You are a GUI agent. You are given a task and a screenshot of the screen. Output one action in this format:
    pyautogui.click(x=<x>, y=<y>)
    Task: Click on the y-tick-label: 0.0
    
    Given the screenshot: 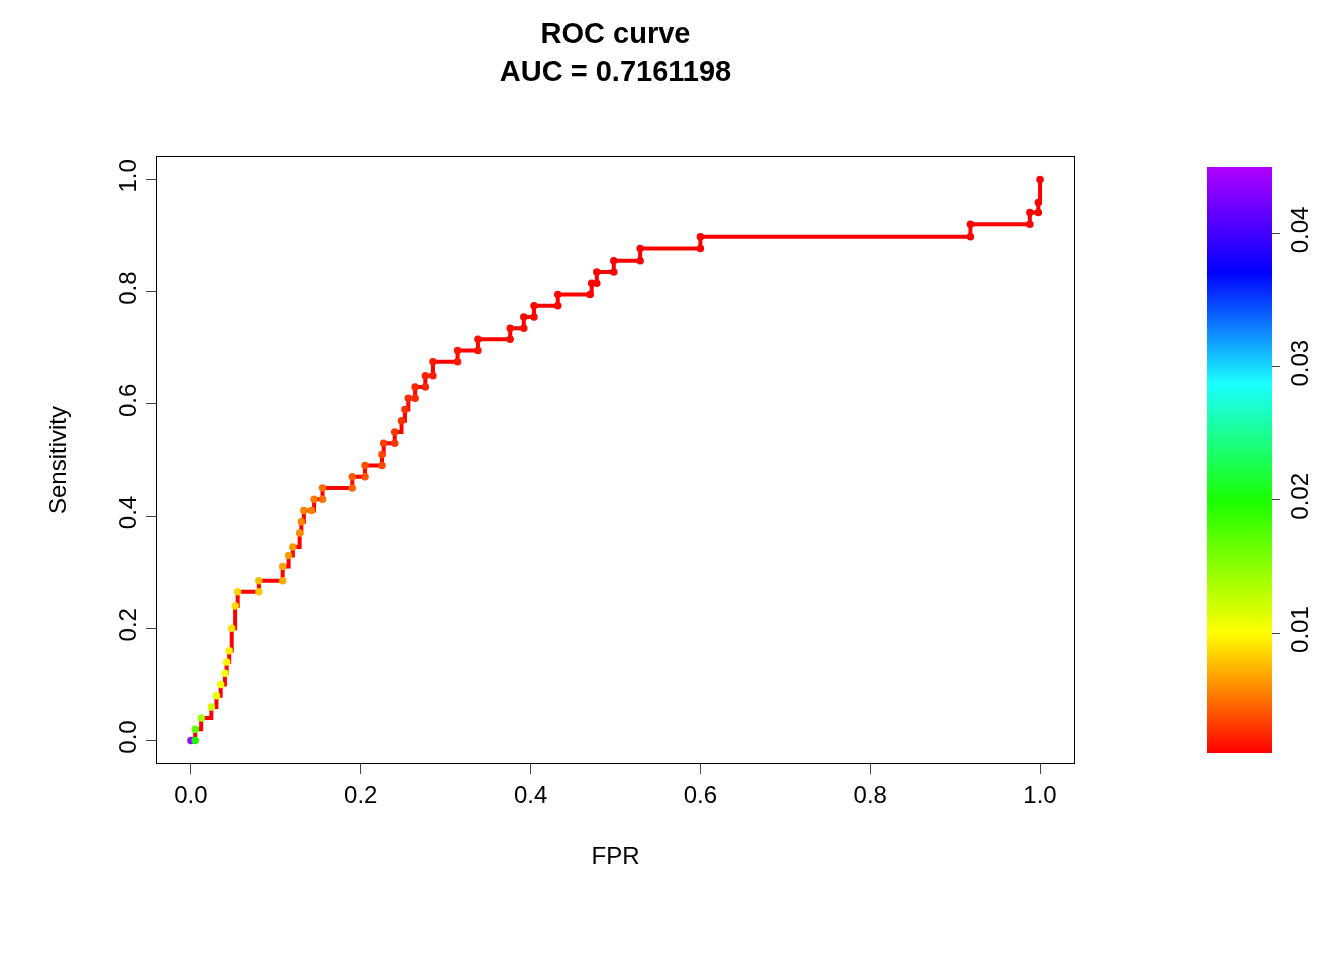 What is the action you would take?
    pyautogui.click(x=128, y=737)
    